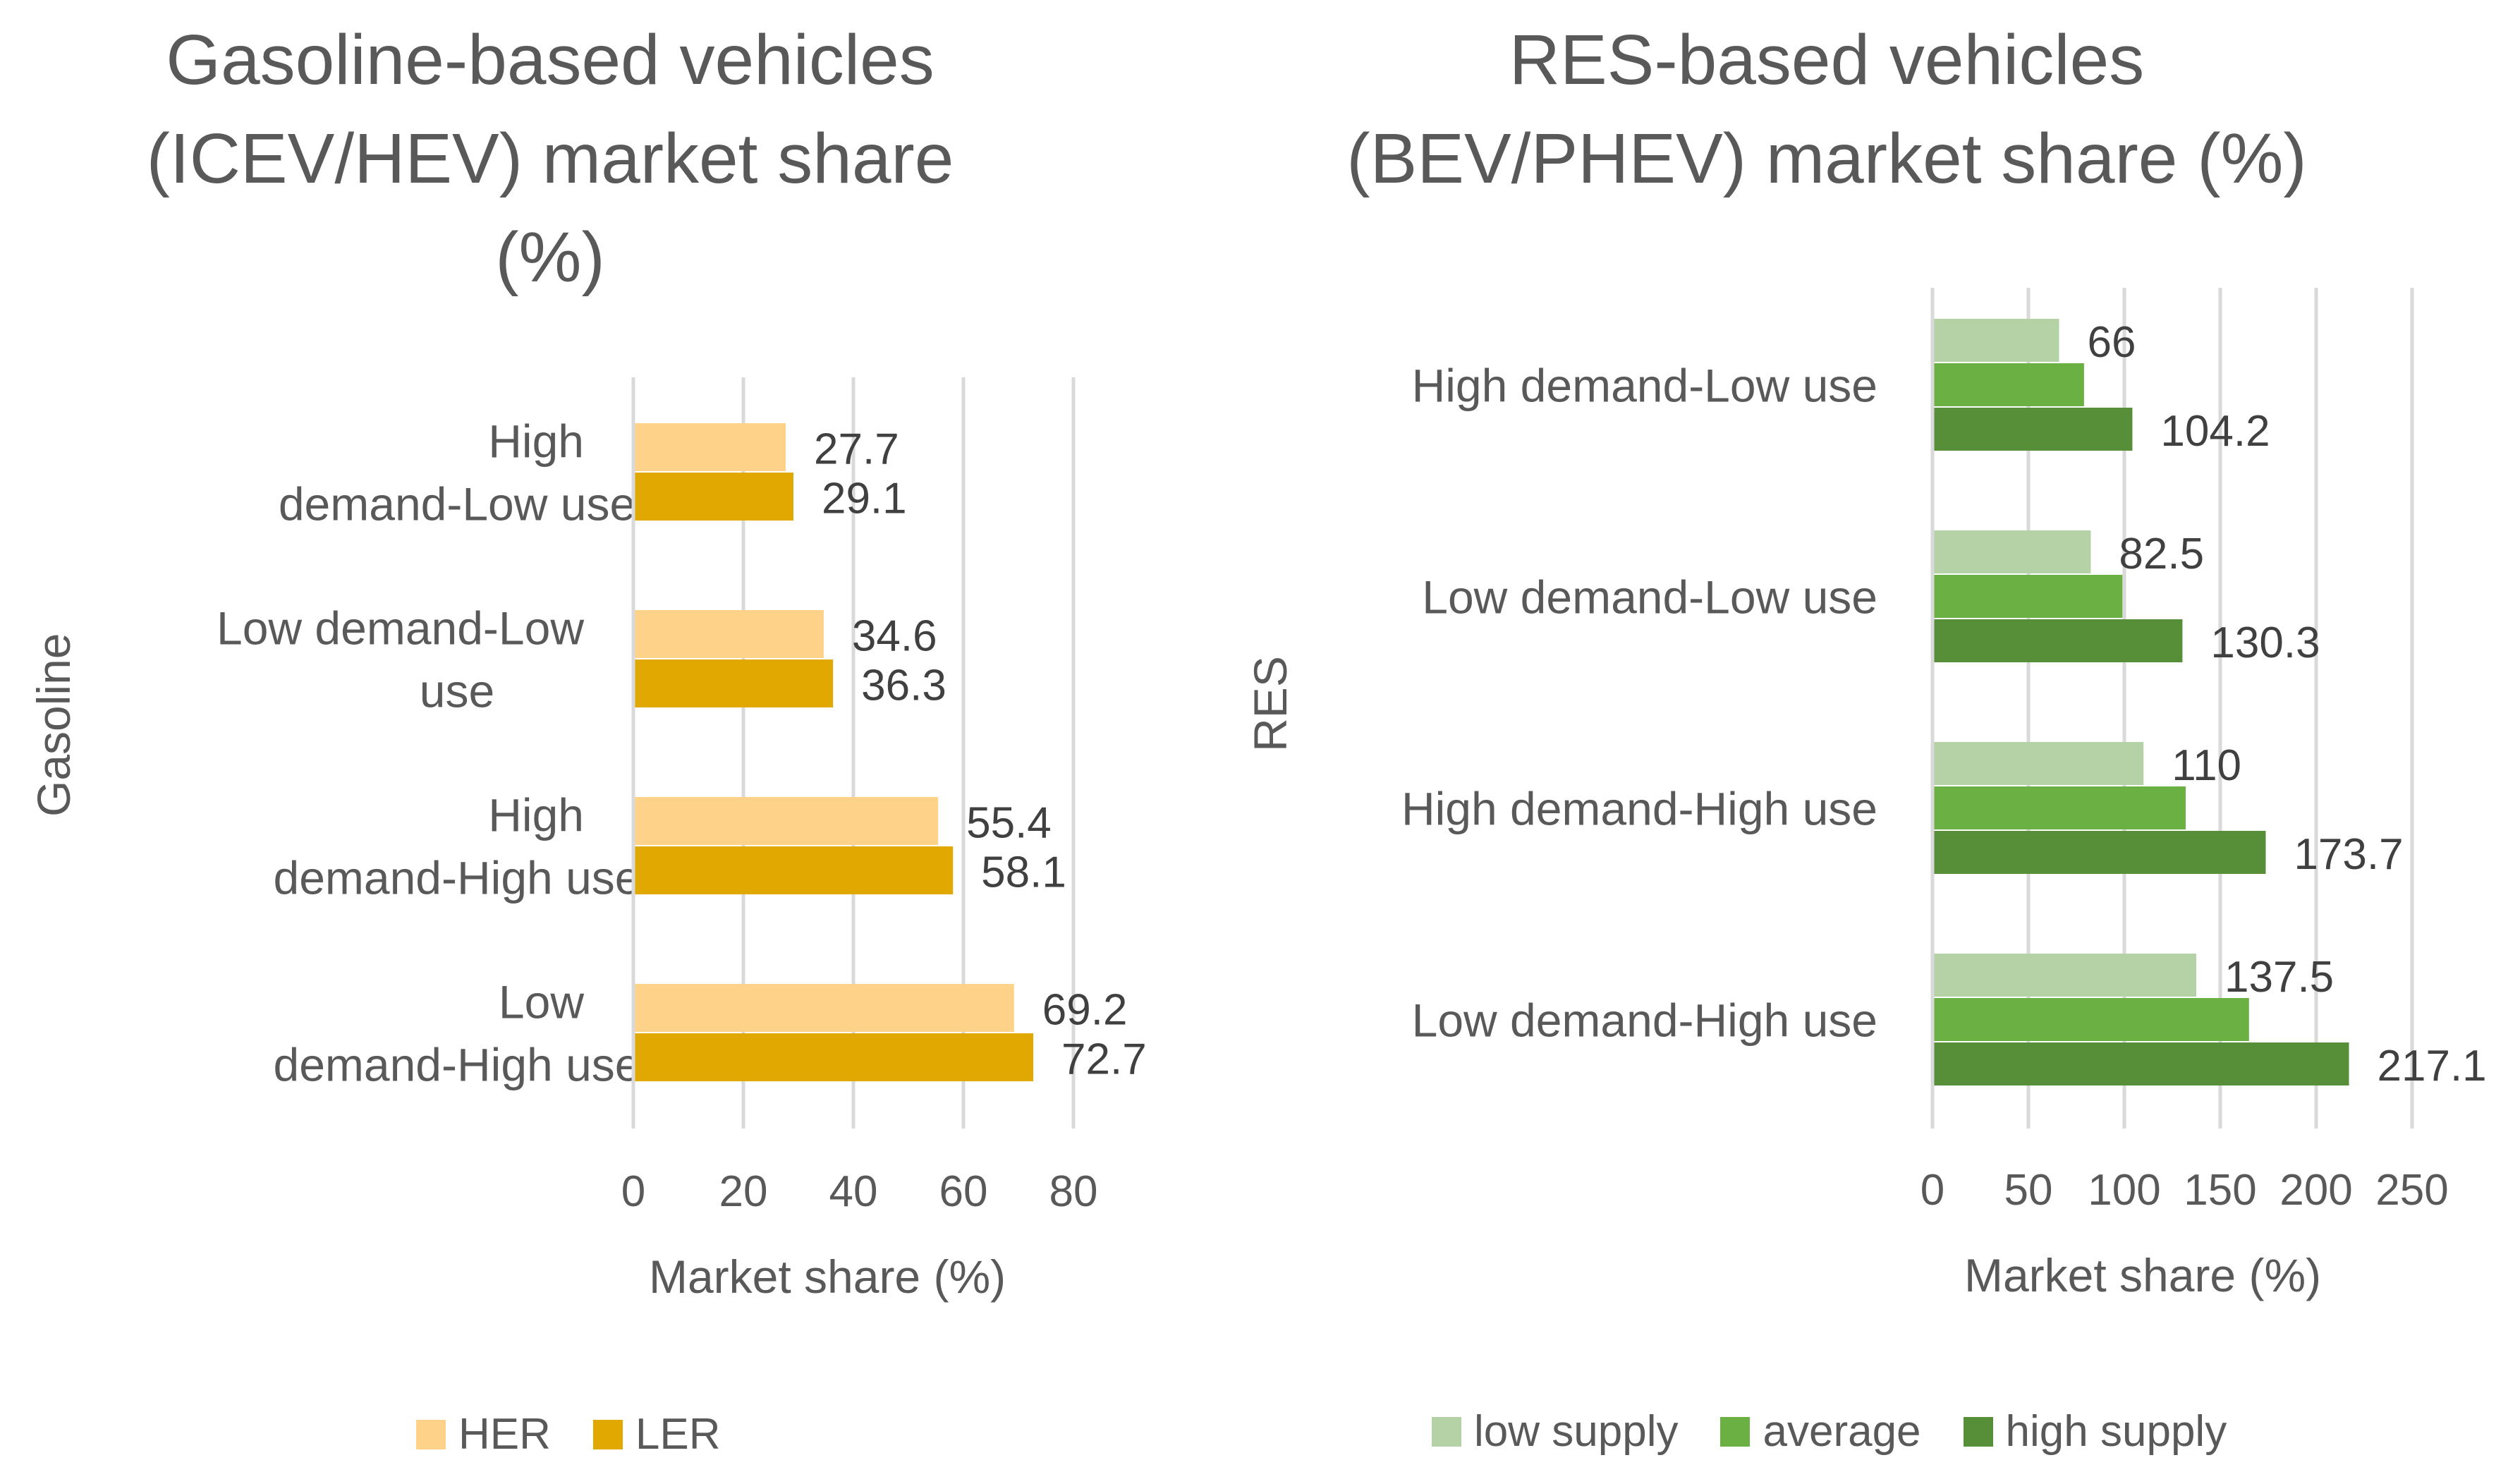  I want to click on data-label-ler: 36.3, so click(903, 685).